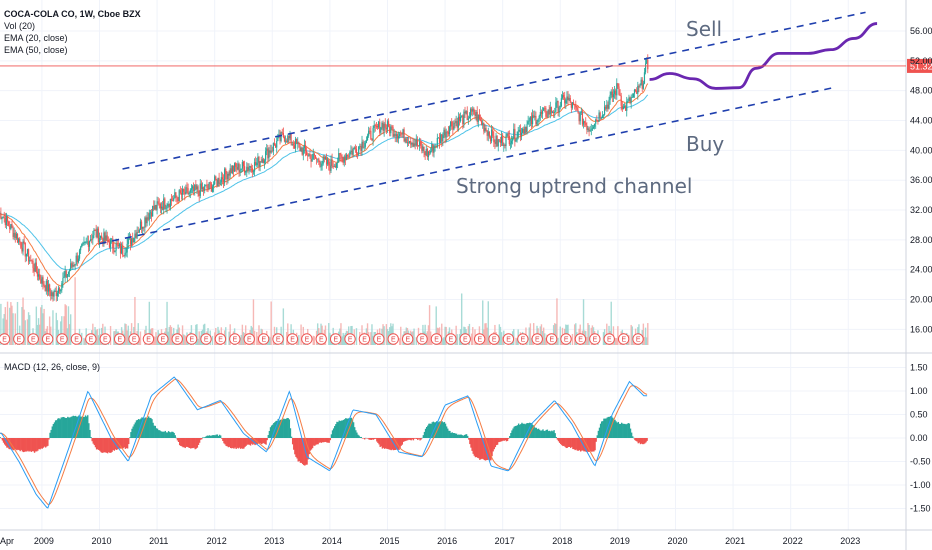 The image size is (932, 550). I want to click on ema20-indicator-label: EMA (20, close), so click(36, 38).